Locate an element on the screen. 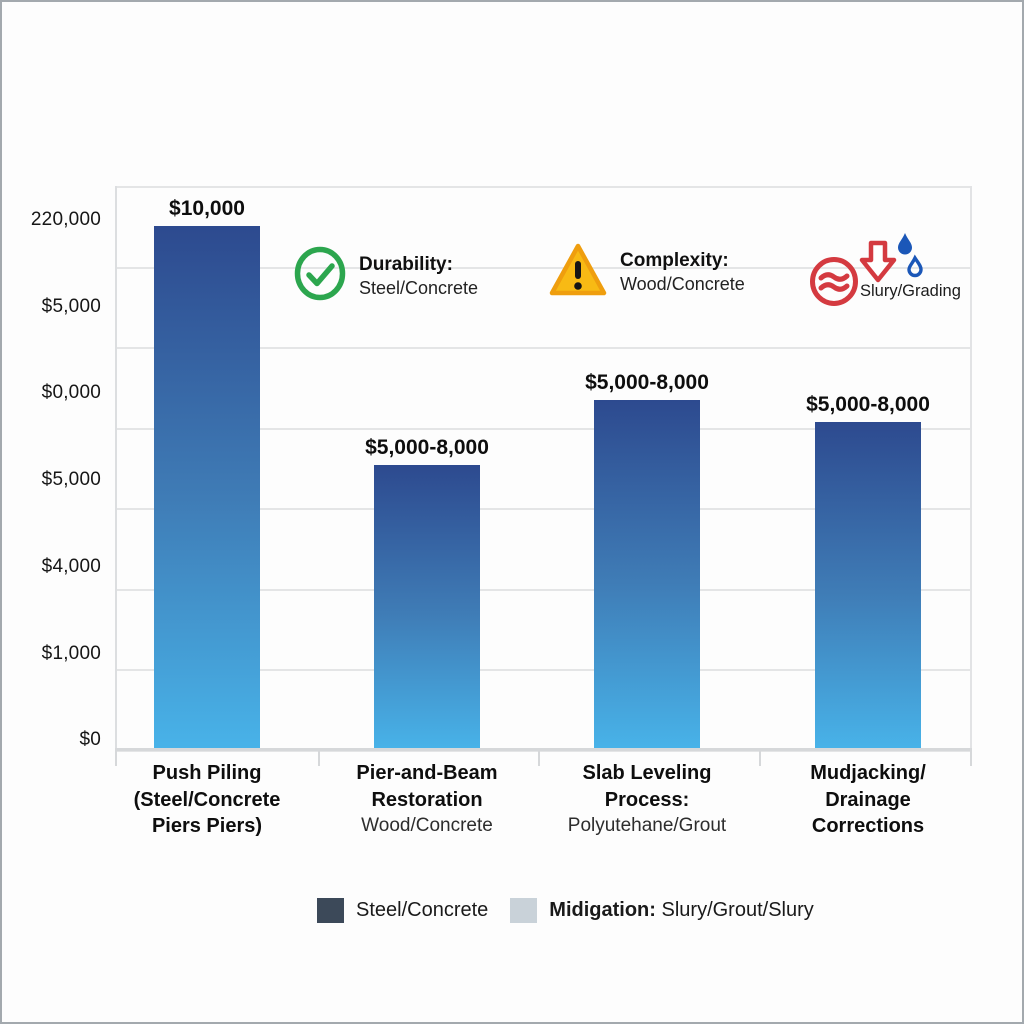 The image size is (1024, 1024). annotation-label: Slury/Grading is located at coordinates (910, 291).